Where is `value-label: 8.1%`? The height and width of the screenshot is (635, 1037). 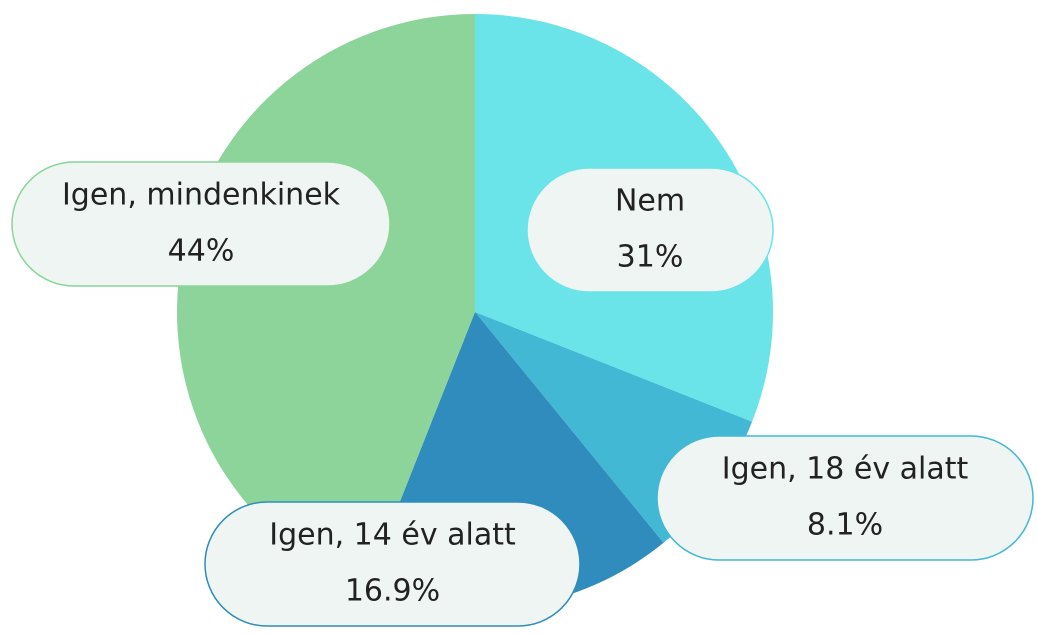
value-label: 8.1% is located at coordinates (845, 525).